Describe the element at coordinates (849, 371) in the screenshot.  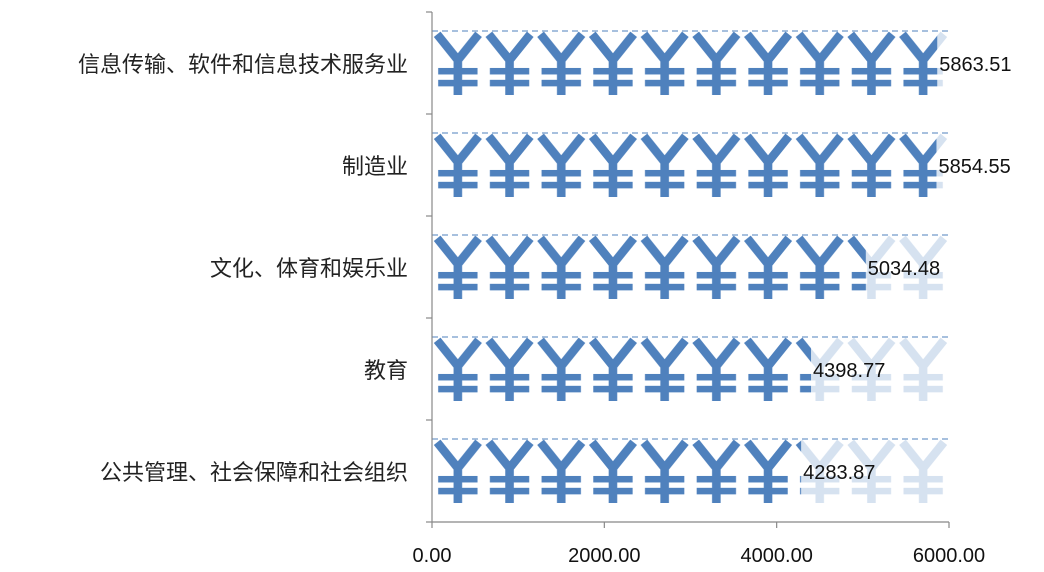
I see `data-label: 4398.77` at that location.